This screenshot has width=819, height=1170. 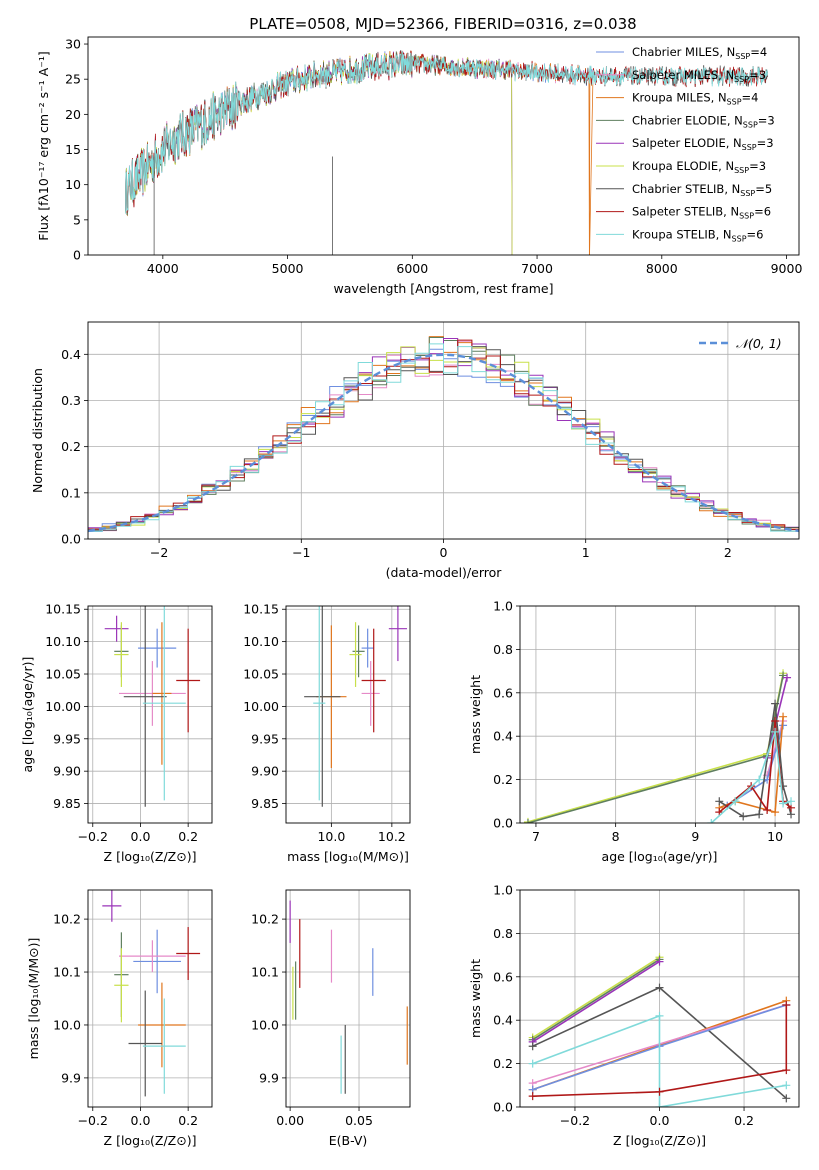 I want to click on tick-label-x: −1, so click(x=301, y=552).